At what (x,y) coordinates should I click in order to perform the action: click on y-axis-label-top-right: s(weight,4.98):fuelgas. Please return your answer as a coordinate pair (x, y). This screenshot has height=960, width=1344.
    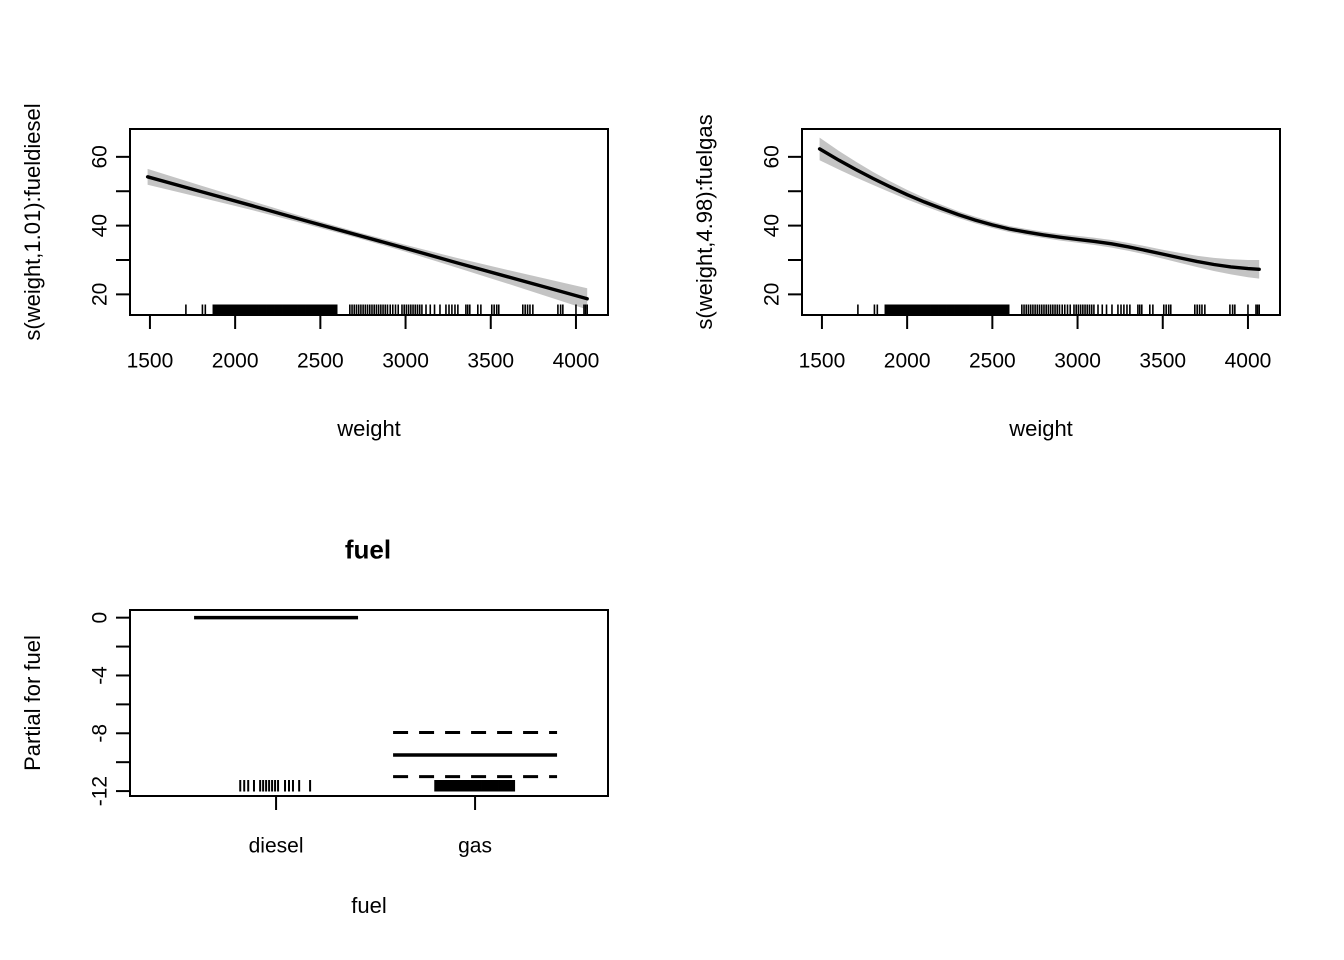
    Looking at the image, I should click on (704, 222).